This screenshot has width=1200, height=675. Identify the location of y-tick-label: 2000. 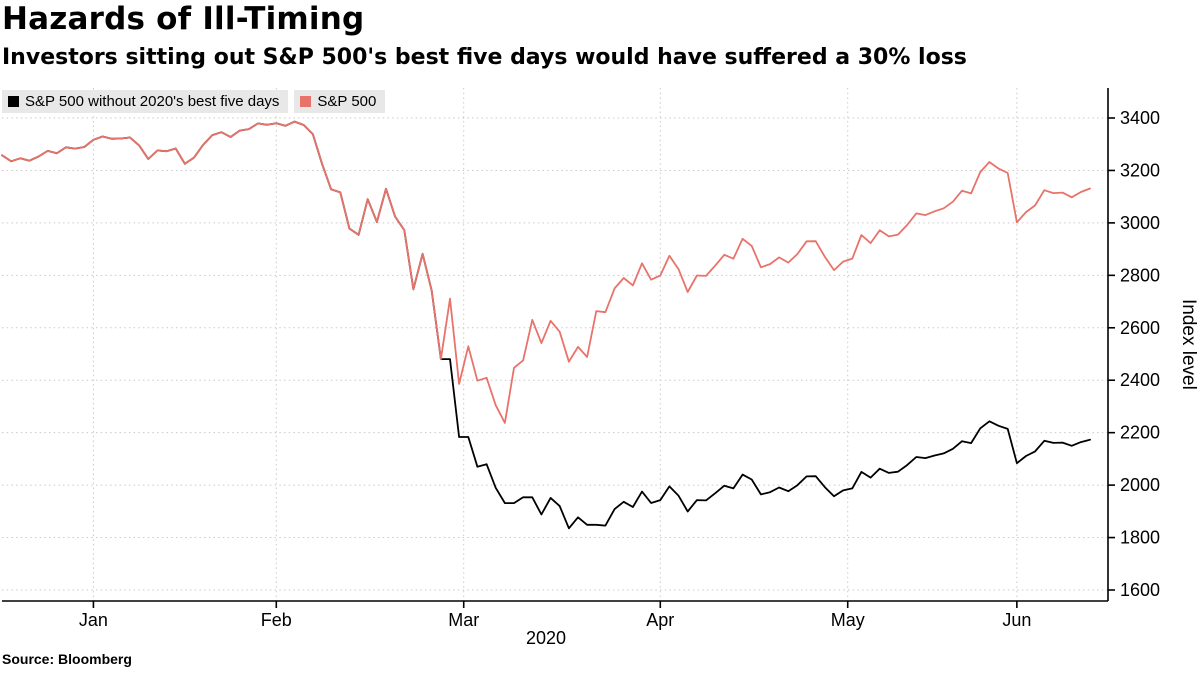
(1140, 485).